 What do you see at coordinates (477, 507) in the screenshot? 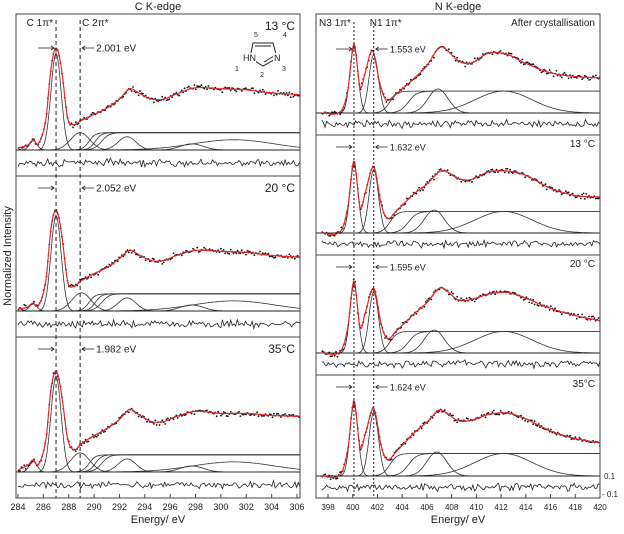
I see `x-tick-label: 410` at bounding box center [477, 507].